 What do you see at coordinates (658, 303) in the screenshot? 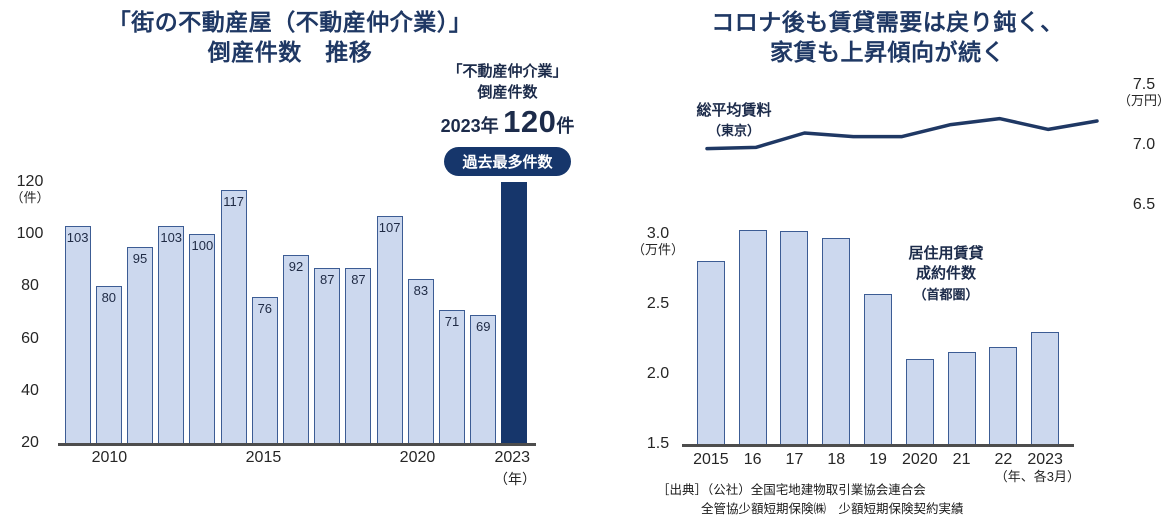
I see `y-tick-label: 2.5` at bounding box center [658, 303].